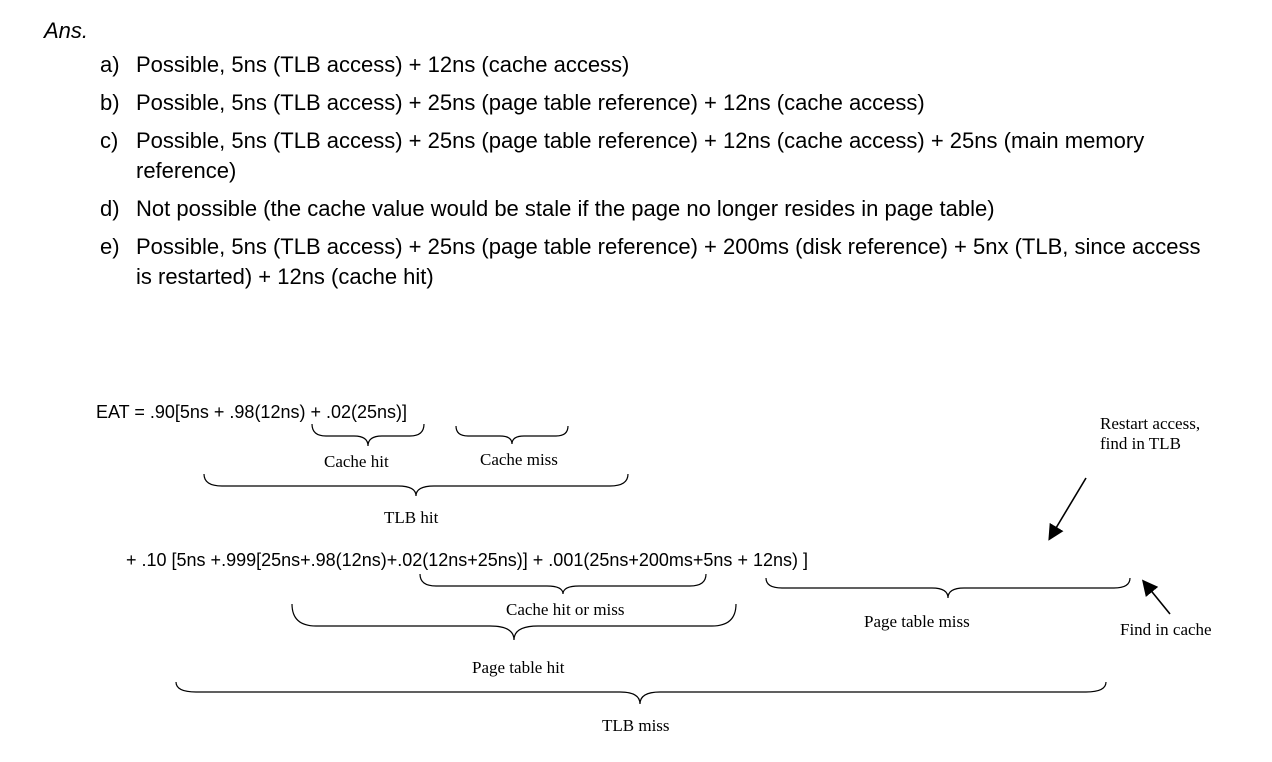 The height and width of the screenshot is (762, 1272). I want to click on brace-page-table-miss, so click(948, 588).